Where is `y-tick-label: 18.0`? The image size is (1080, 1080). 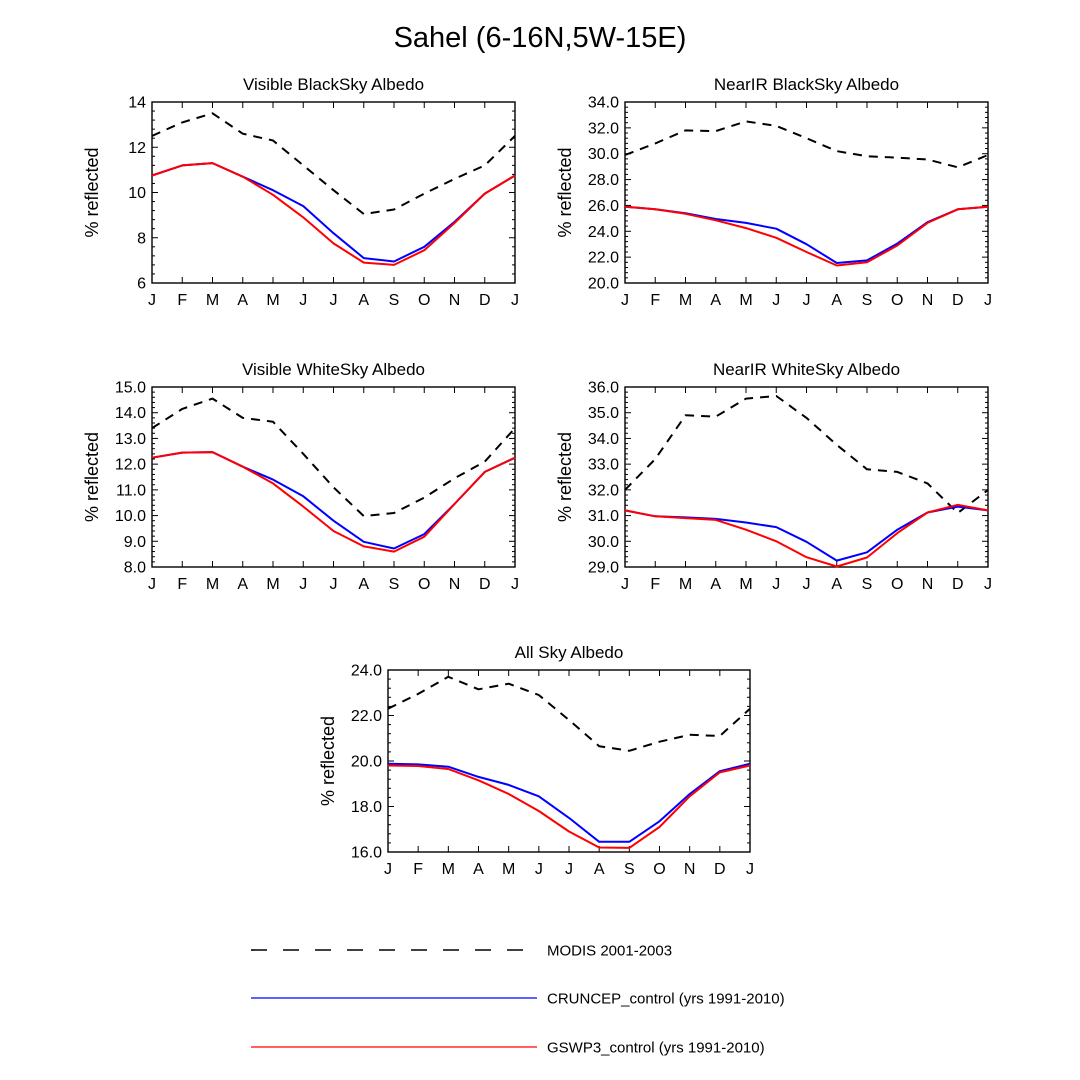
y-tick-label: 18.0 is located at coordinates (366, 807).